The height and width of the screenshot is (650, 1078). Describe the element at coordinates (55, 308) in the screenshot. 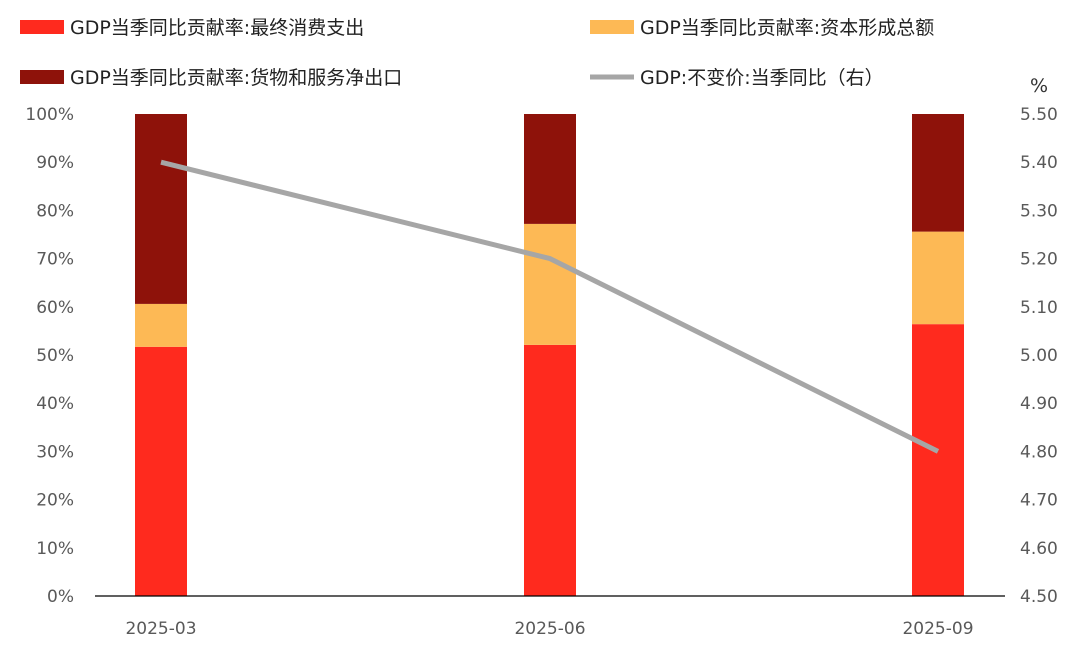

I see `left-tick-label: 60%` at that location.